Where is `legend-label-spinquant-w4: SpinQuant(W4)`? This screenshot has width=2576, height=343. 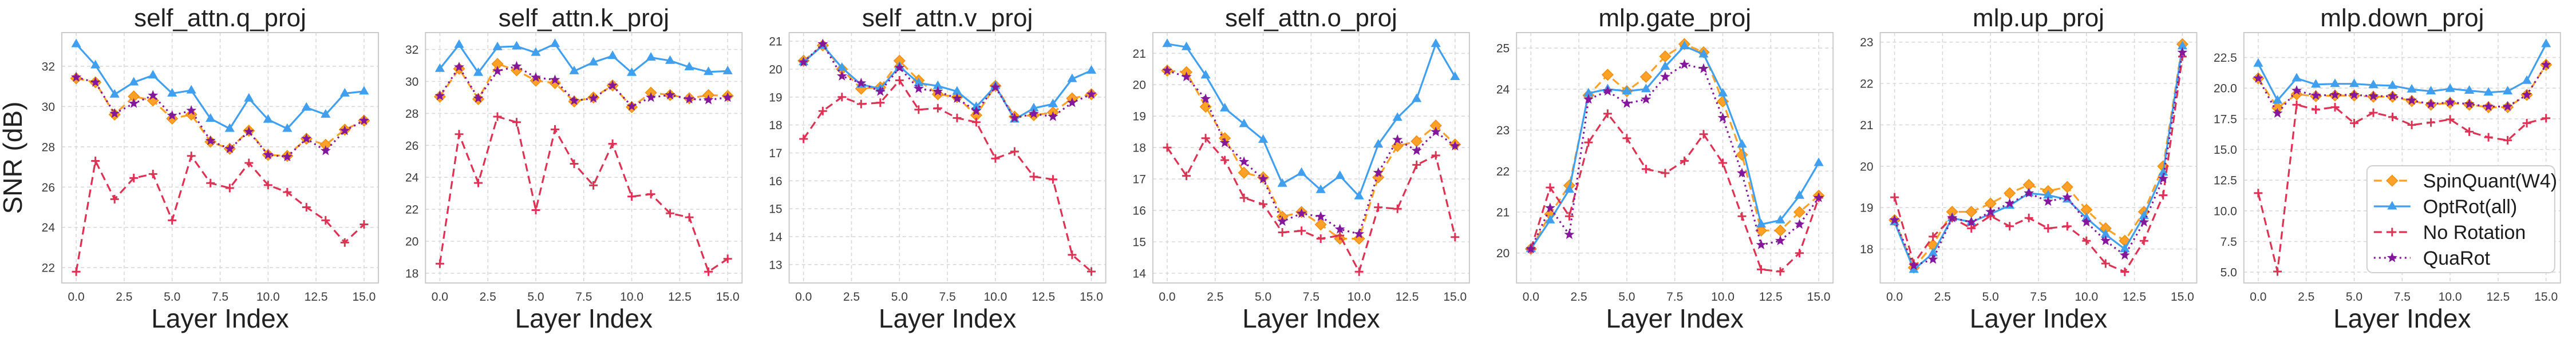
legend-label-spinquant-w4: SpinQuant(W4) is located at coordinates (2490, 181).